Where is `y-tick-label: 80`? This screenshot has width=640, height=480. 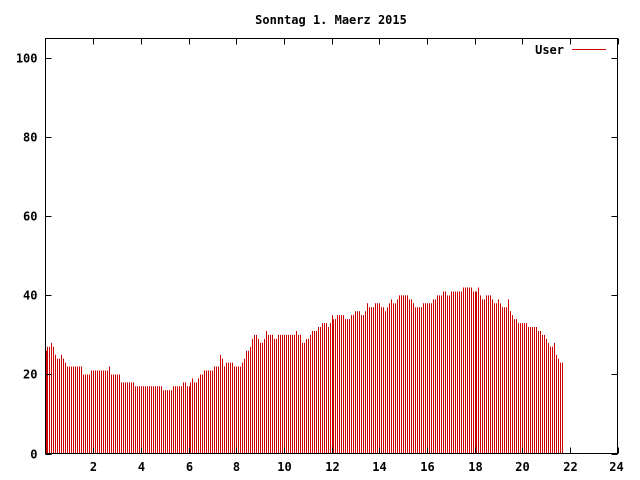 y-tick-label: 80 is located at coordinates (30, 138).